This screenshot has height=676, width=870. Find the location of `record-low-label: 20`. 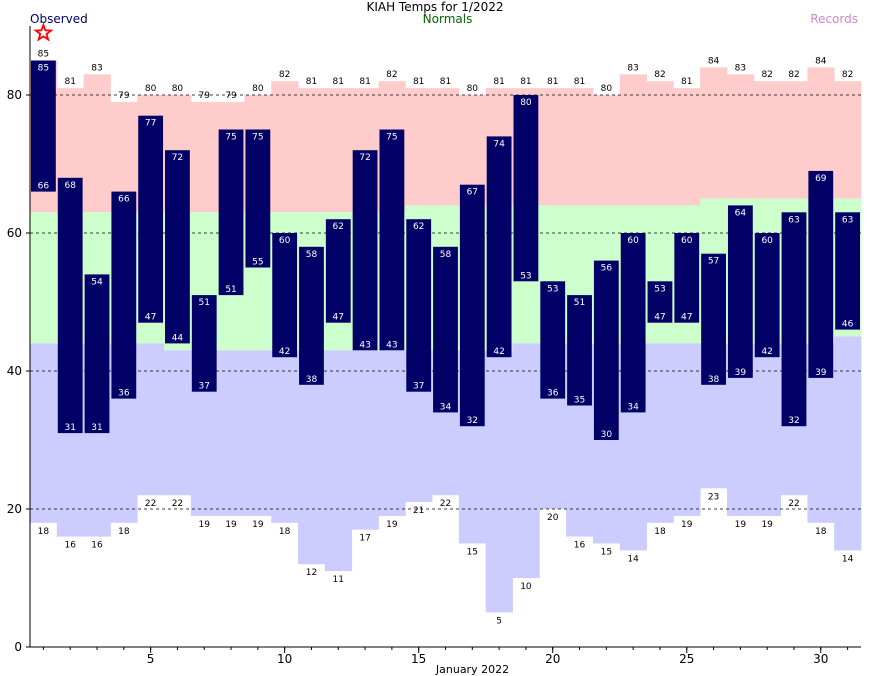

record-low-label: 20 is located at coordinates (553, 518).